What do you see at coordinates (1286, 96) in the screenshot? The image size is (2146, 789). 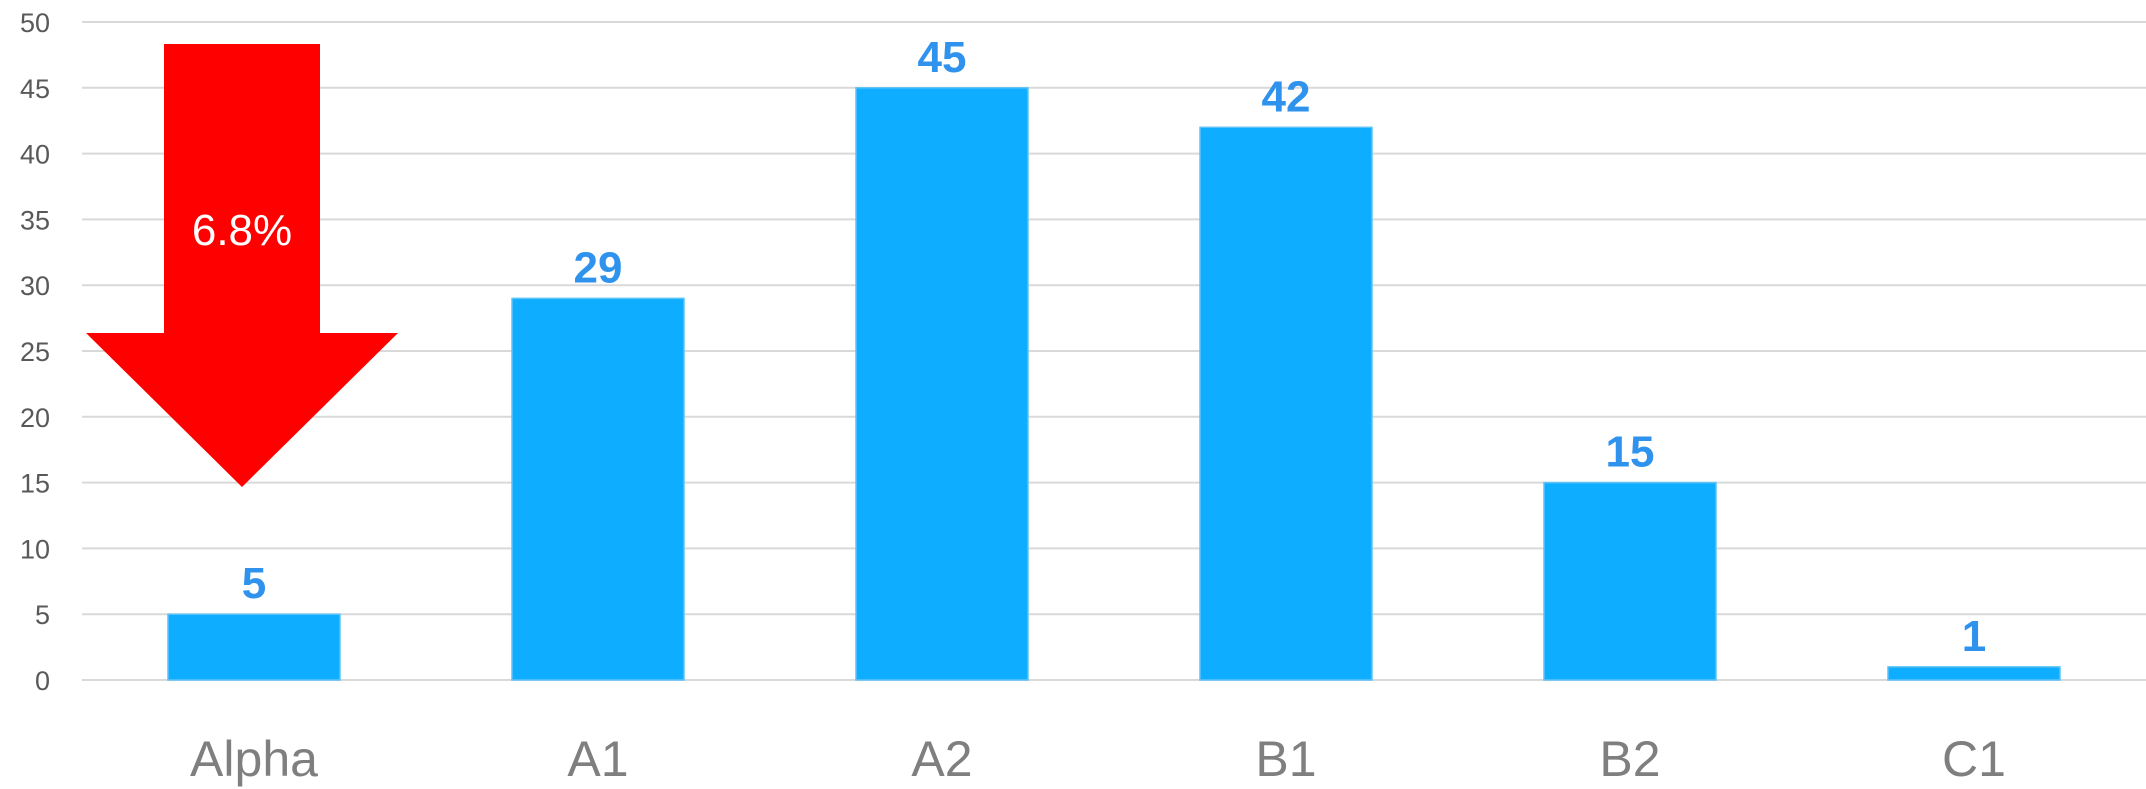 I see `data-label: 42` at bounding box center [1286, 96].